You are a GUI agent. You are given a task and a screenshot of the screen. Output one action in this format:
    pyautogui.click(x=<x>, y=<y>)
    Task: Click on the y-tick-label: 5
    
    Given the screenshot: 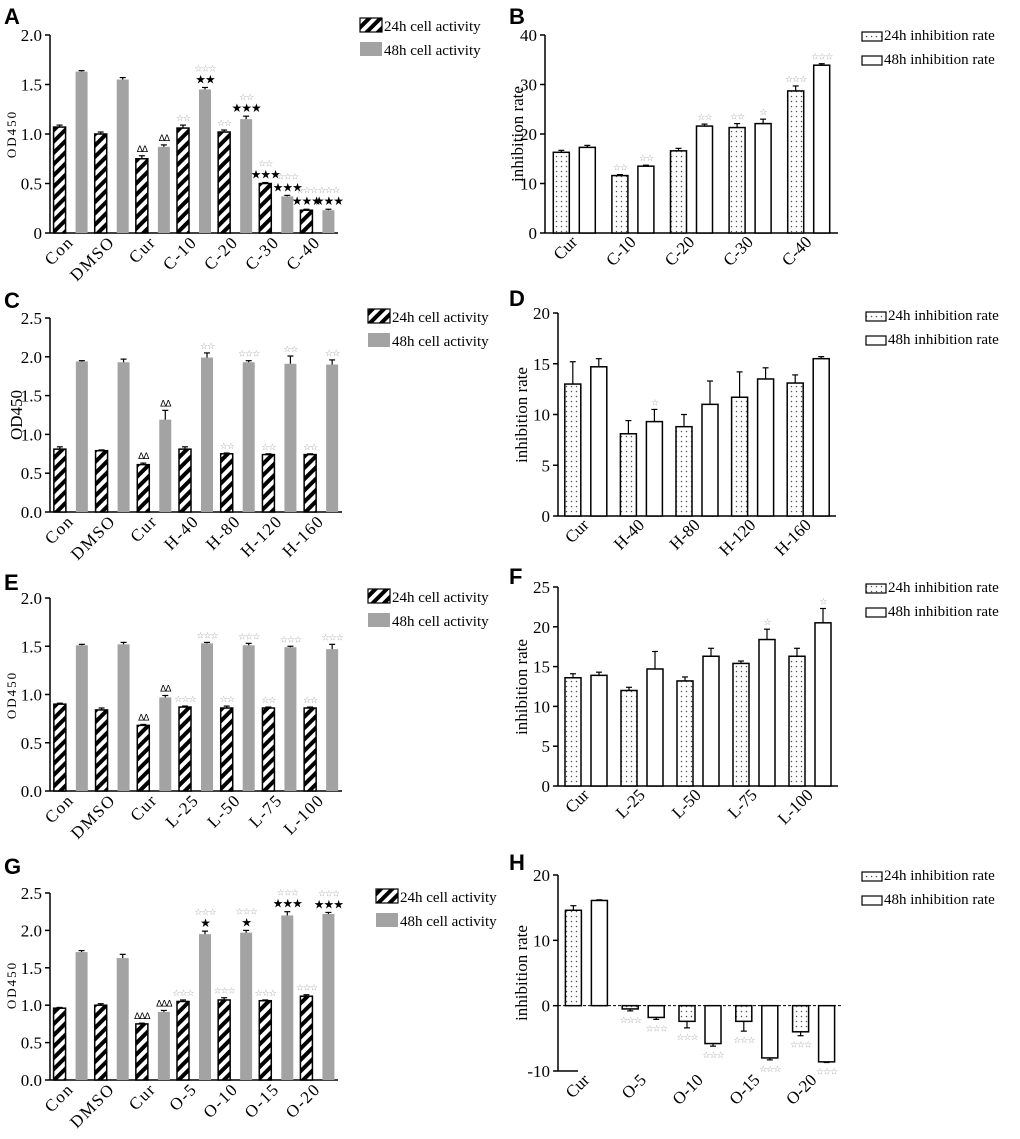 What is the action you would take?
    pyautogui.click(x=546, y=746)
    